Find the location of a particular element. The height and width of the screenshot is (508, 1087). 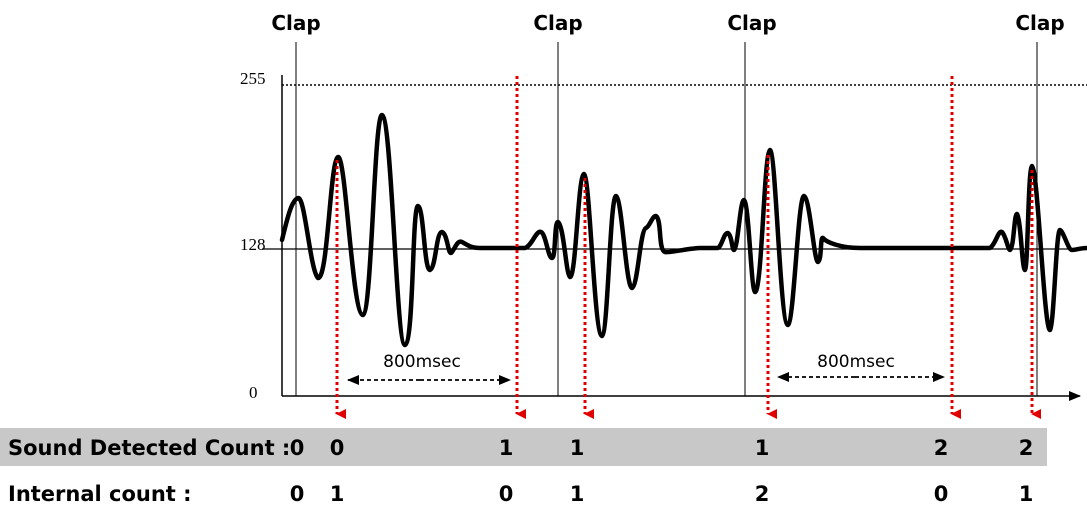

clap-label-1: Clap is located at coordinates (295, 23).